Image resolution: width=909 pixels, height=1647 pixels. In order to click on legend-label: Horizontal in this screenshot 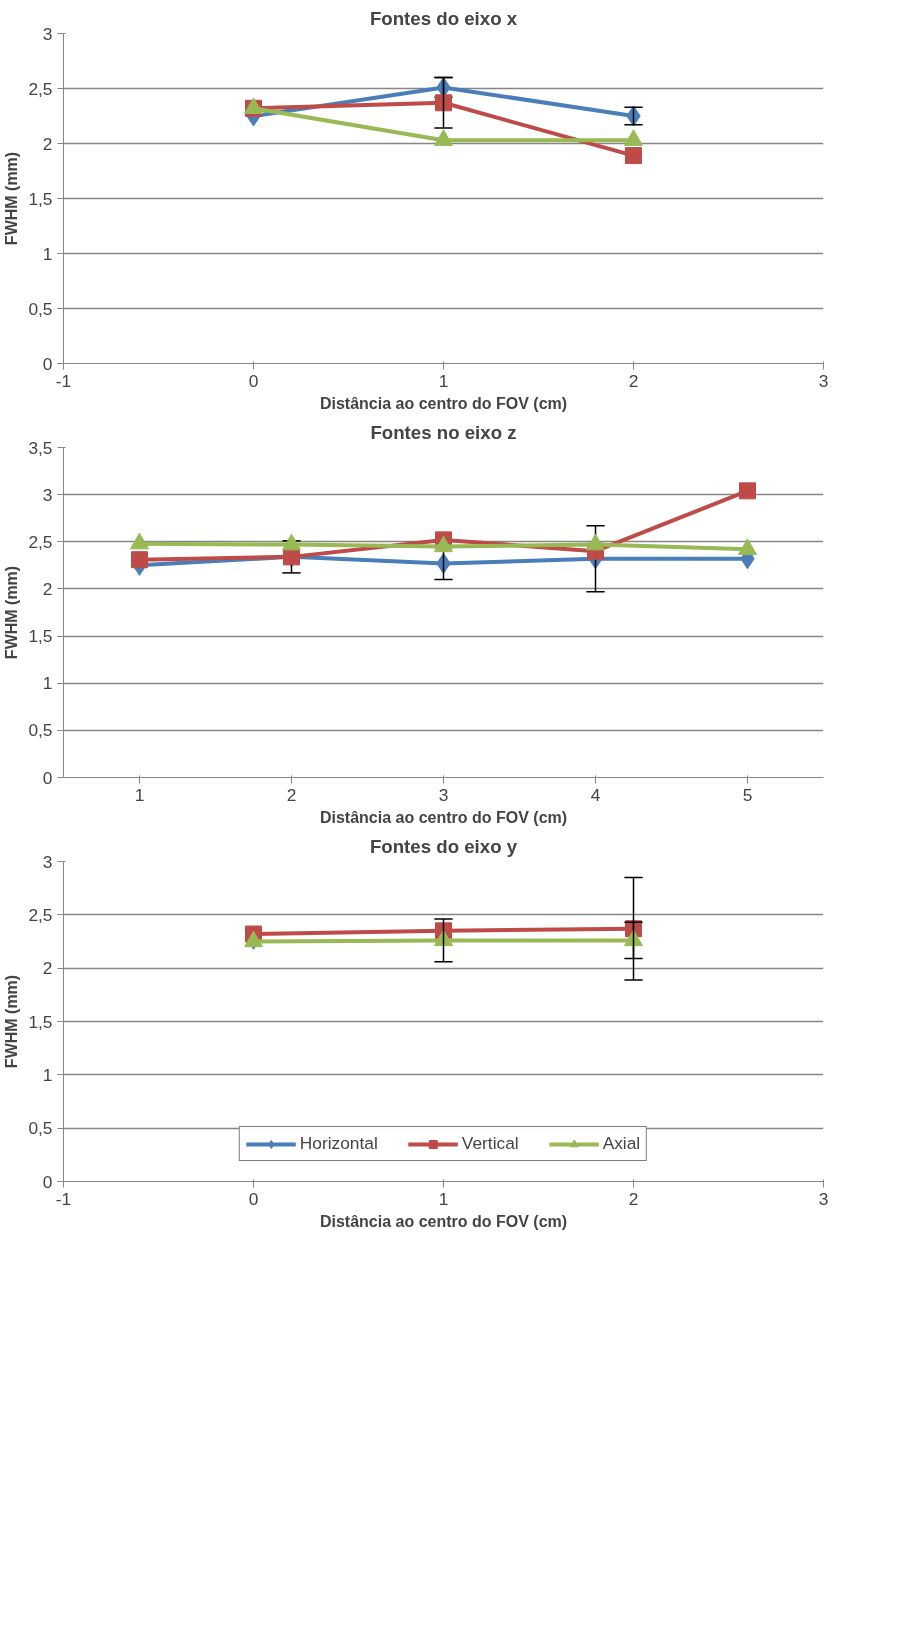, I will do `click(338, 1143)`.